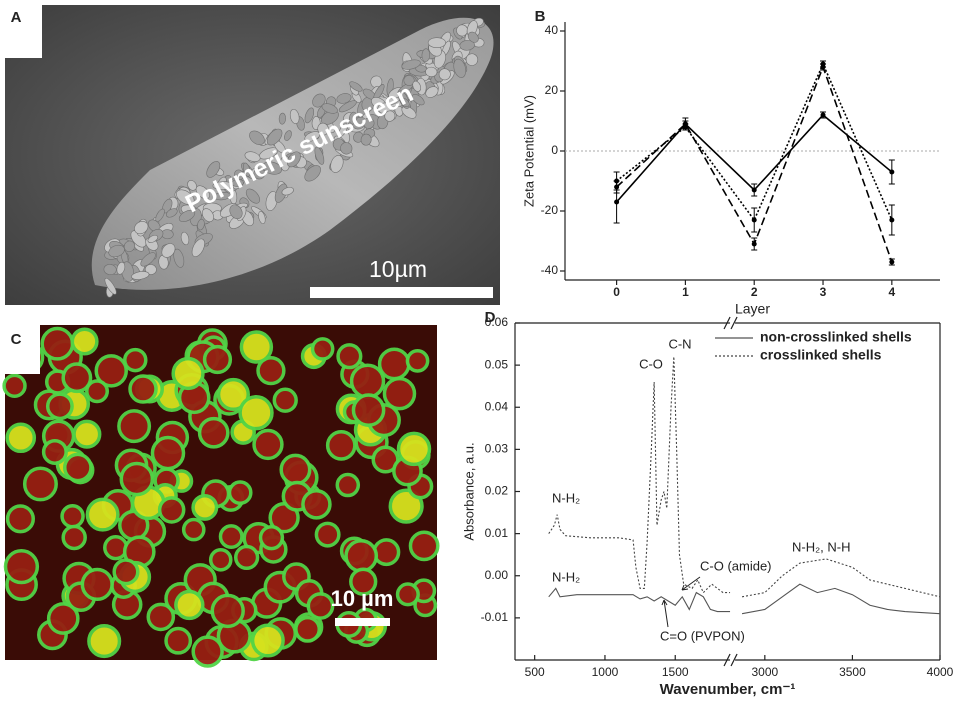  What do you see at coordinates (16, 339) in the screenshot?
I see `panel-label: C` at bounding box center [16, 339].